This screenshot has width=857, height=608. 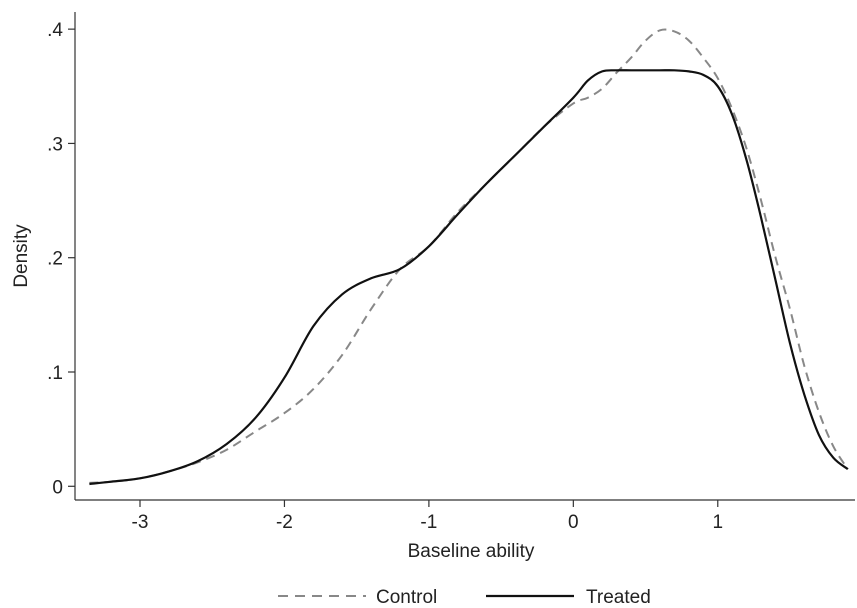 I want to click on x-tick-label: -1, so click(x=428, y=522).